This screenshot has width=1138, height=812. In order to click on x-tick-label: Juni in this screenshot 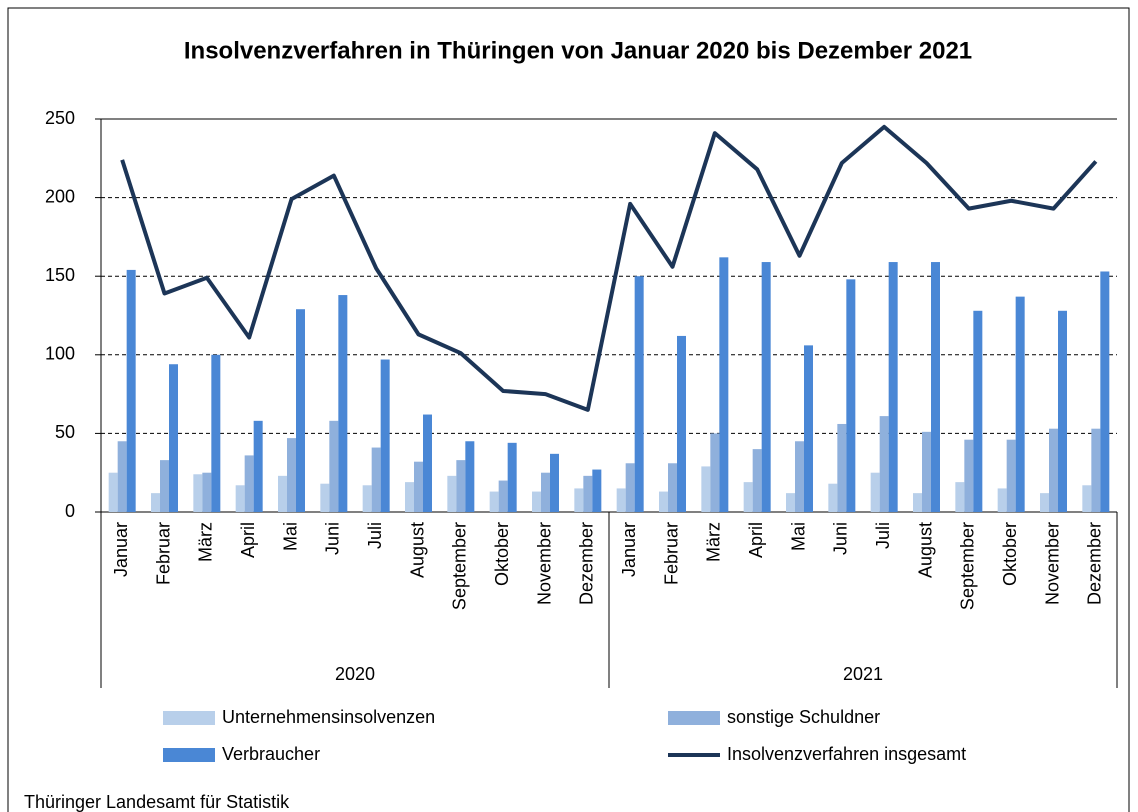, I will do `click(841, 538)`.